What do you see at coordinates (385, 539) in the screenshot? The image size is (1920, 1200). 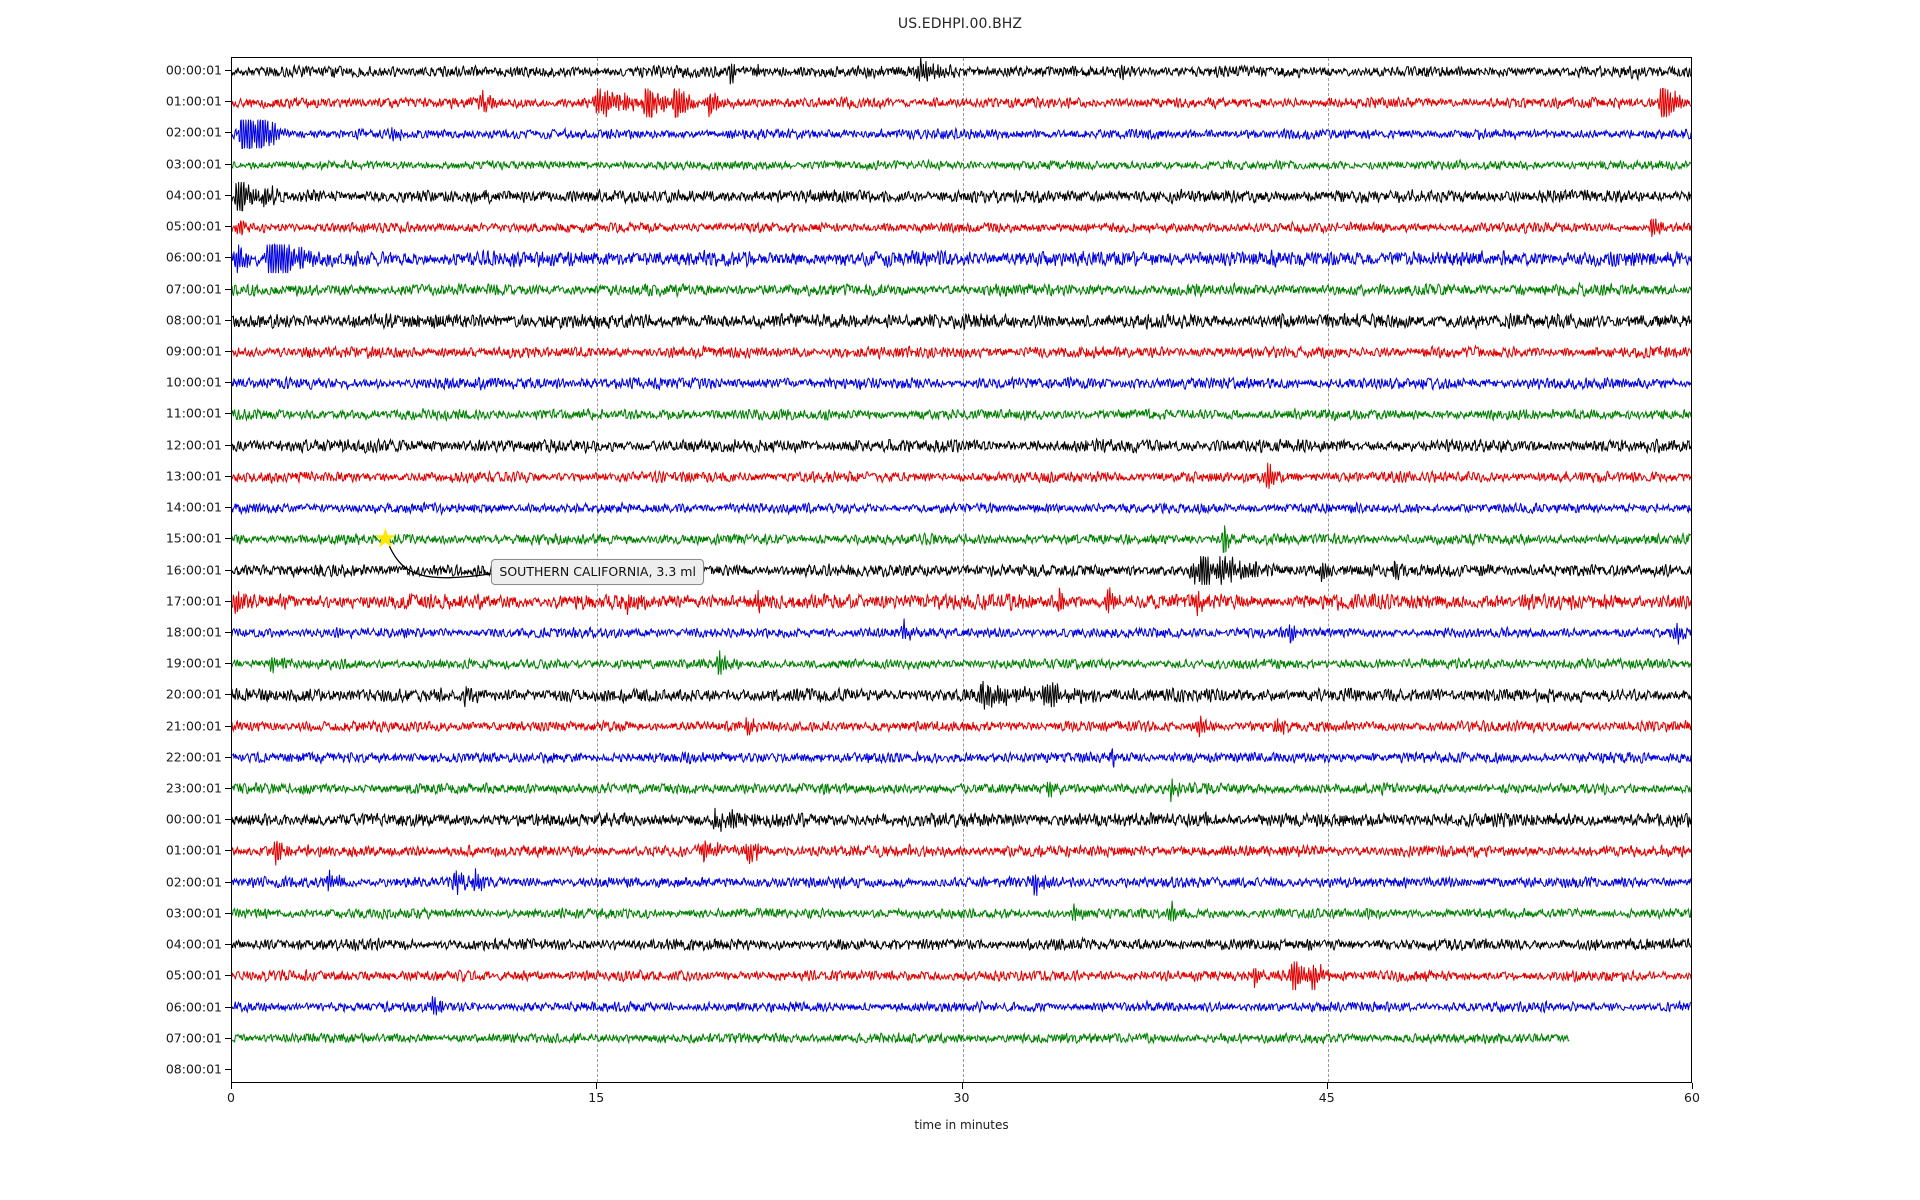 I see `earthquake-star-icon: ★` at bounding box center [385, 539].